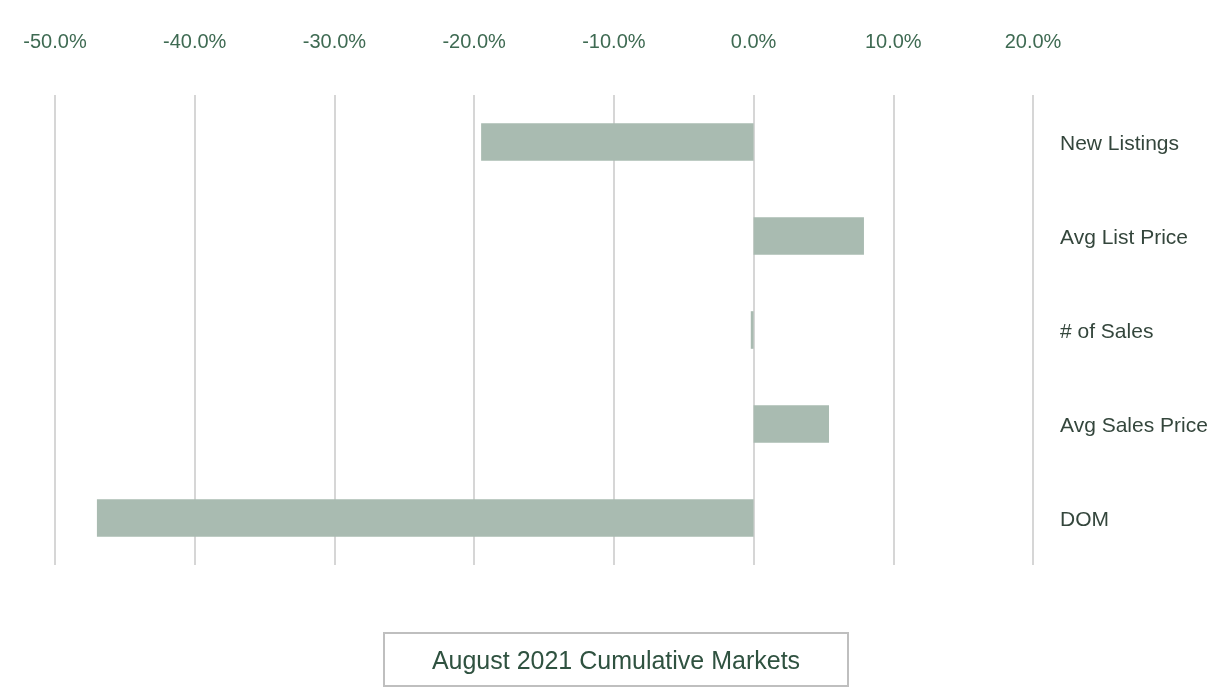 The image size is (1232, 696). Describe the element at coordinates (614, 41) in the screenshot. I see `x-tick-label: -10.0%` at that location.